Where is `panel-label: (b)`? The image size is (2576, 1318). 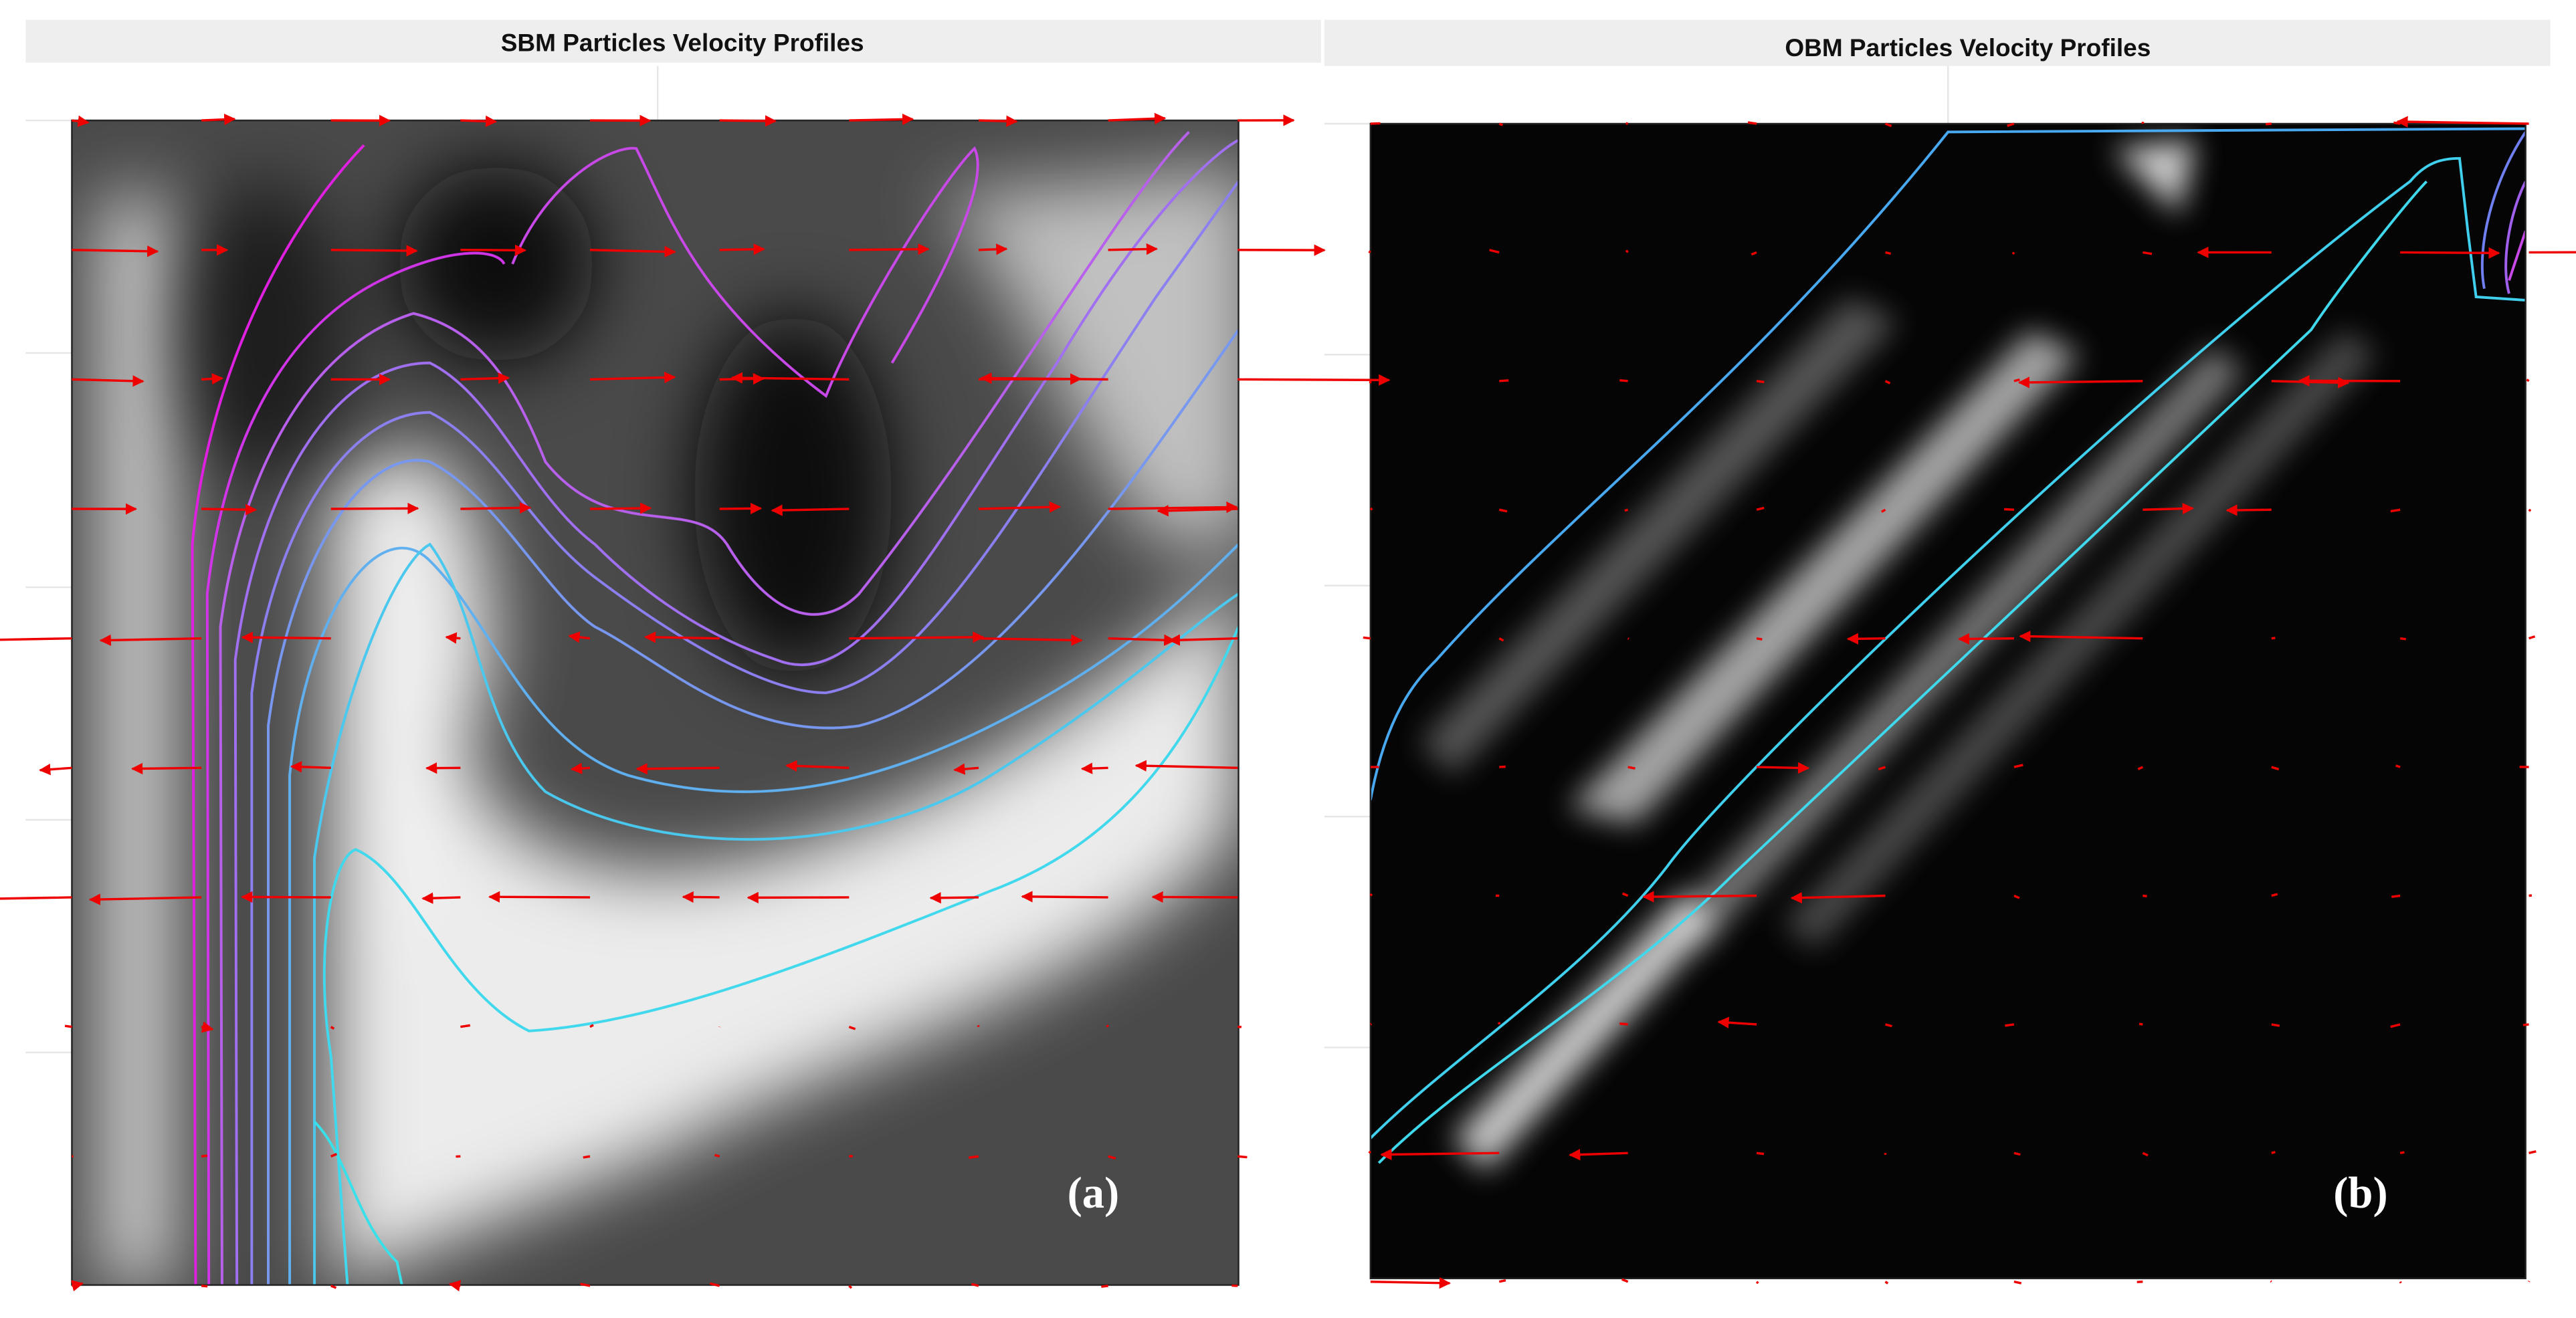 panel-label: (b) is located at coordinates (2360, 1193).